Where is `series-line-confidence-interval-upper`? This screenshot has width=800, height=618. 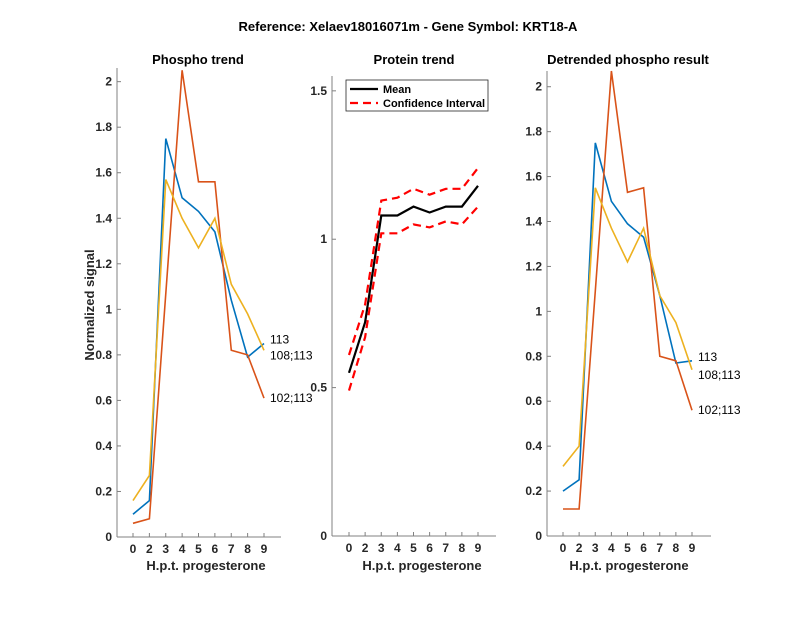 series-line-confidence-interval-upper is located at coordinates (413, 261).